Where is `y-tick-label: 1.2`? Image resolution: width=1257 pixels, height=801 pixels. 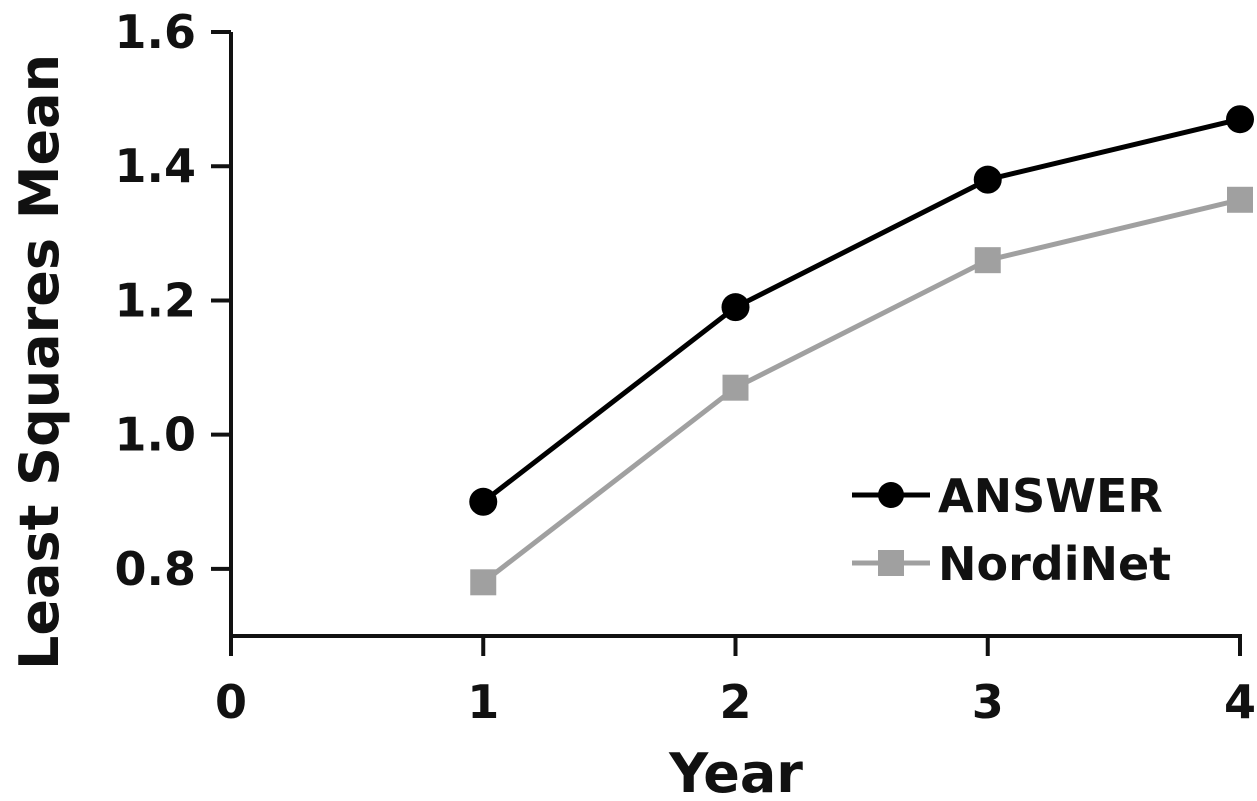 y-tick-label: 1.2 is located at coordinates (156, 300).